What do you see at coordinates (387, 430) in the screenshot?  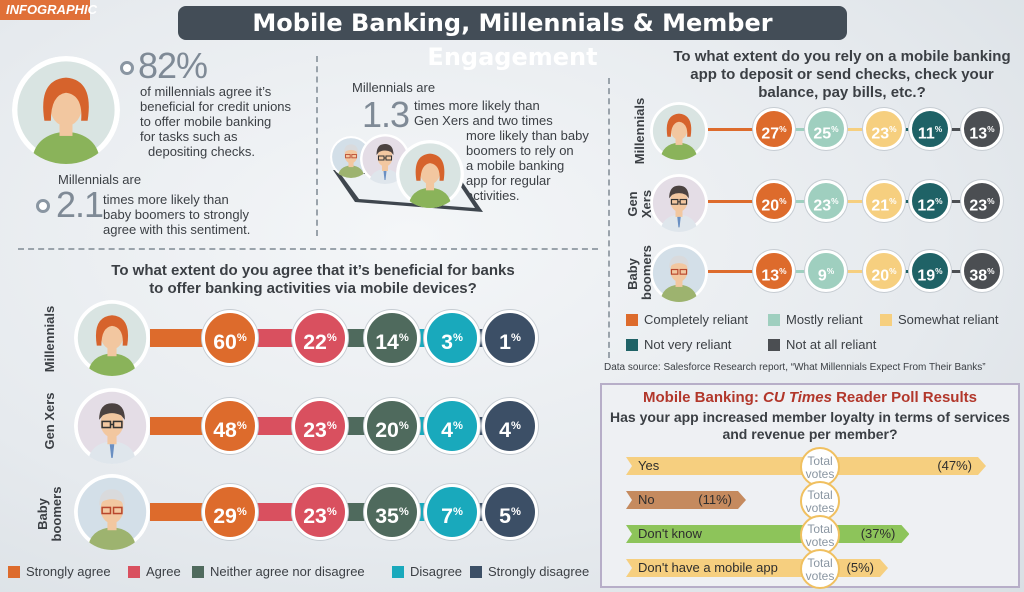 I see `agree-genx-value: 20` at bounding box center [387, 430].